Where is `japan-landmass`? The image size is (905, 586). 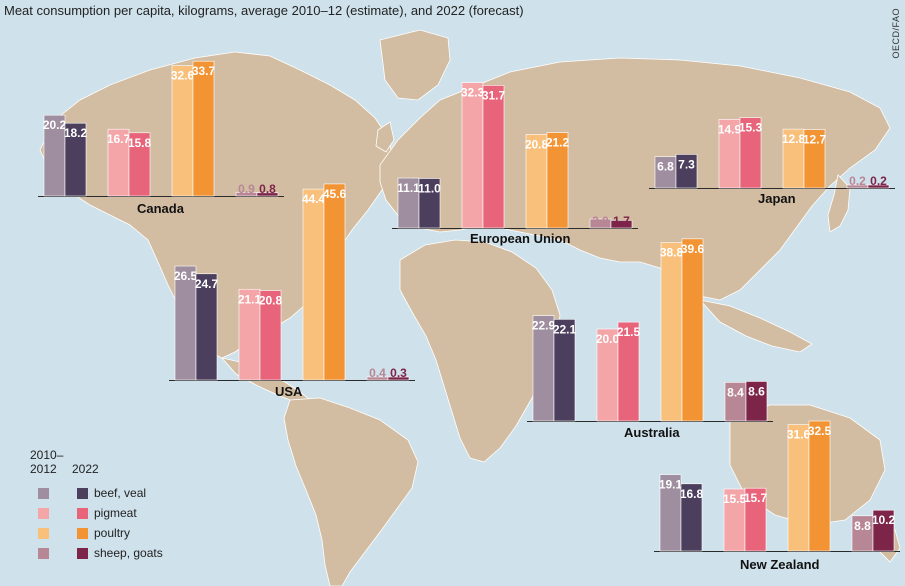
japan-landmass is located at coordinates (839, 203).